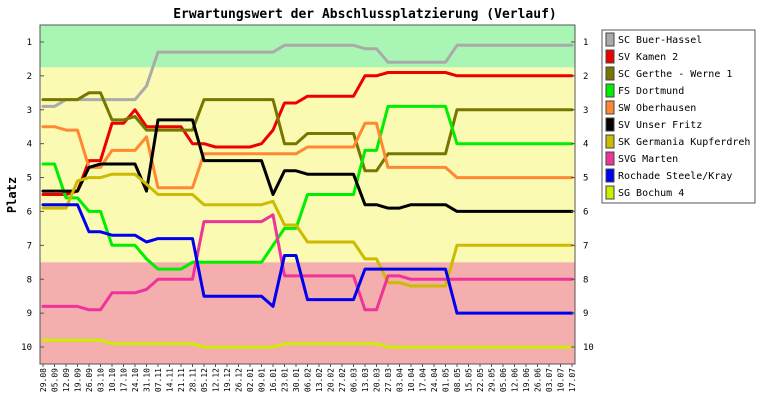  I want to click on x-tick-label: 24.10, so click(135, 380).